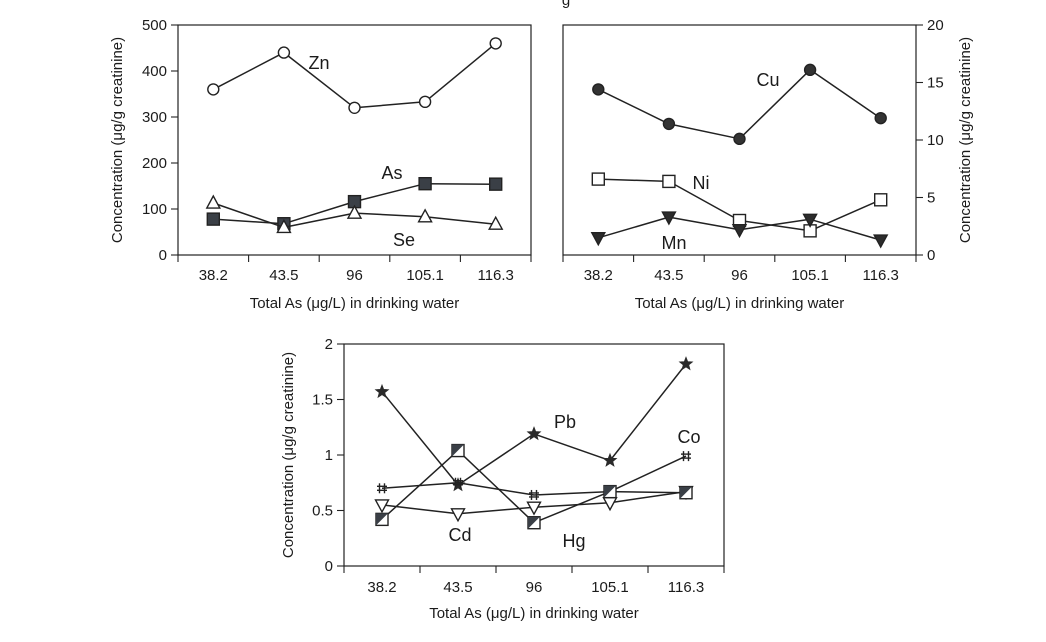  What do you see at coordinates (318, 63) in the screenshot?
I see `series-zn-label: Zn` at bounding box center [318, 63].